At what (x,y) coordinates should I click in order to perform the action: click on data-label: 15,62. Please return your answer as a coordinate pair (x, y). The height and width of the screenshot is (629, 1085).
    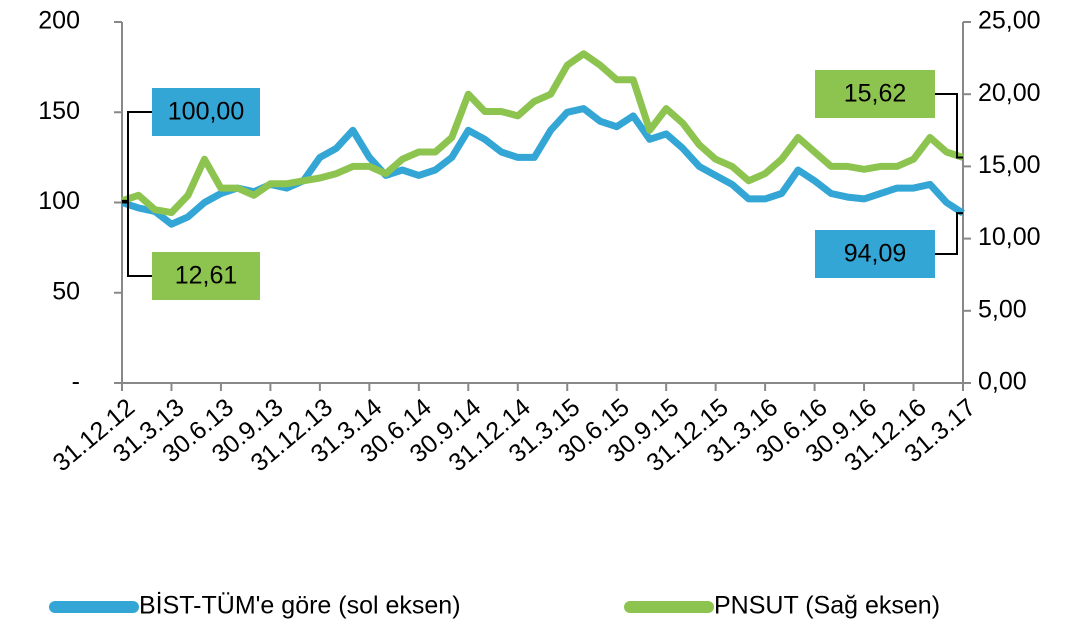
    Looking at the image, I should click on (875, 94).